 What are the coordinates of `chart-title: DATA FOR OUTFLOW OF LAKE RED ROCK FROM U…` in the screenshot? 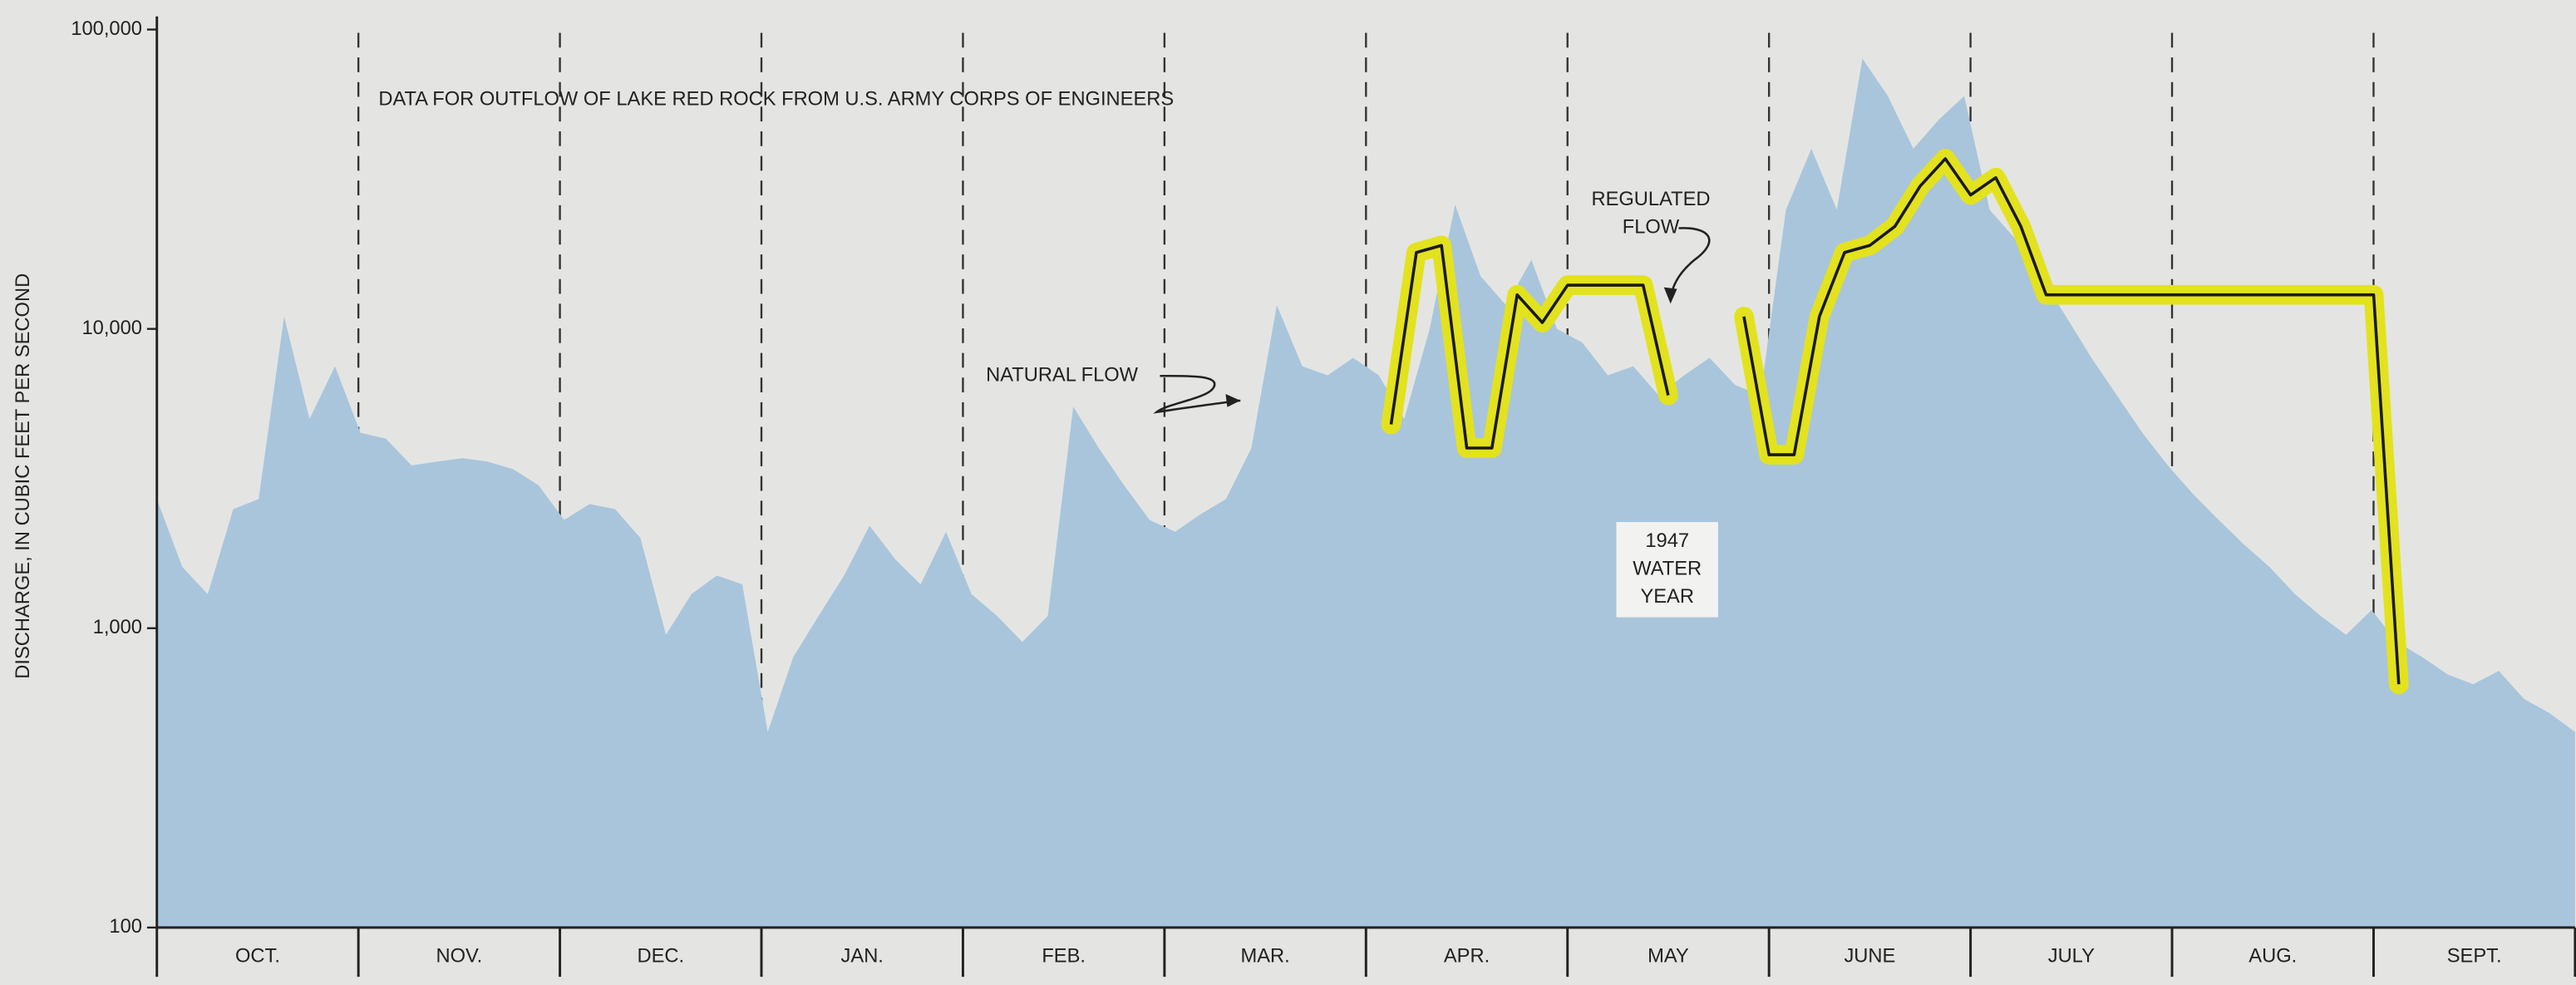 It's located at (776, 100).